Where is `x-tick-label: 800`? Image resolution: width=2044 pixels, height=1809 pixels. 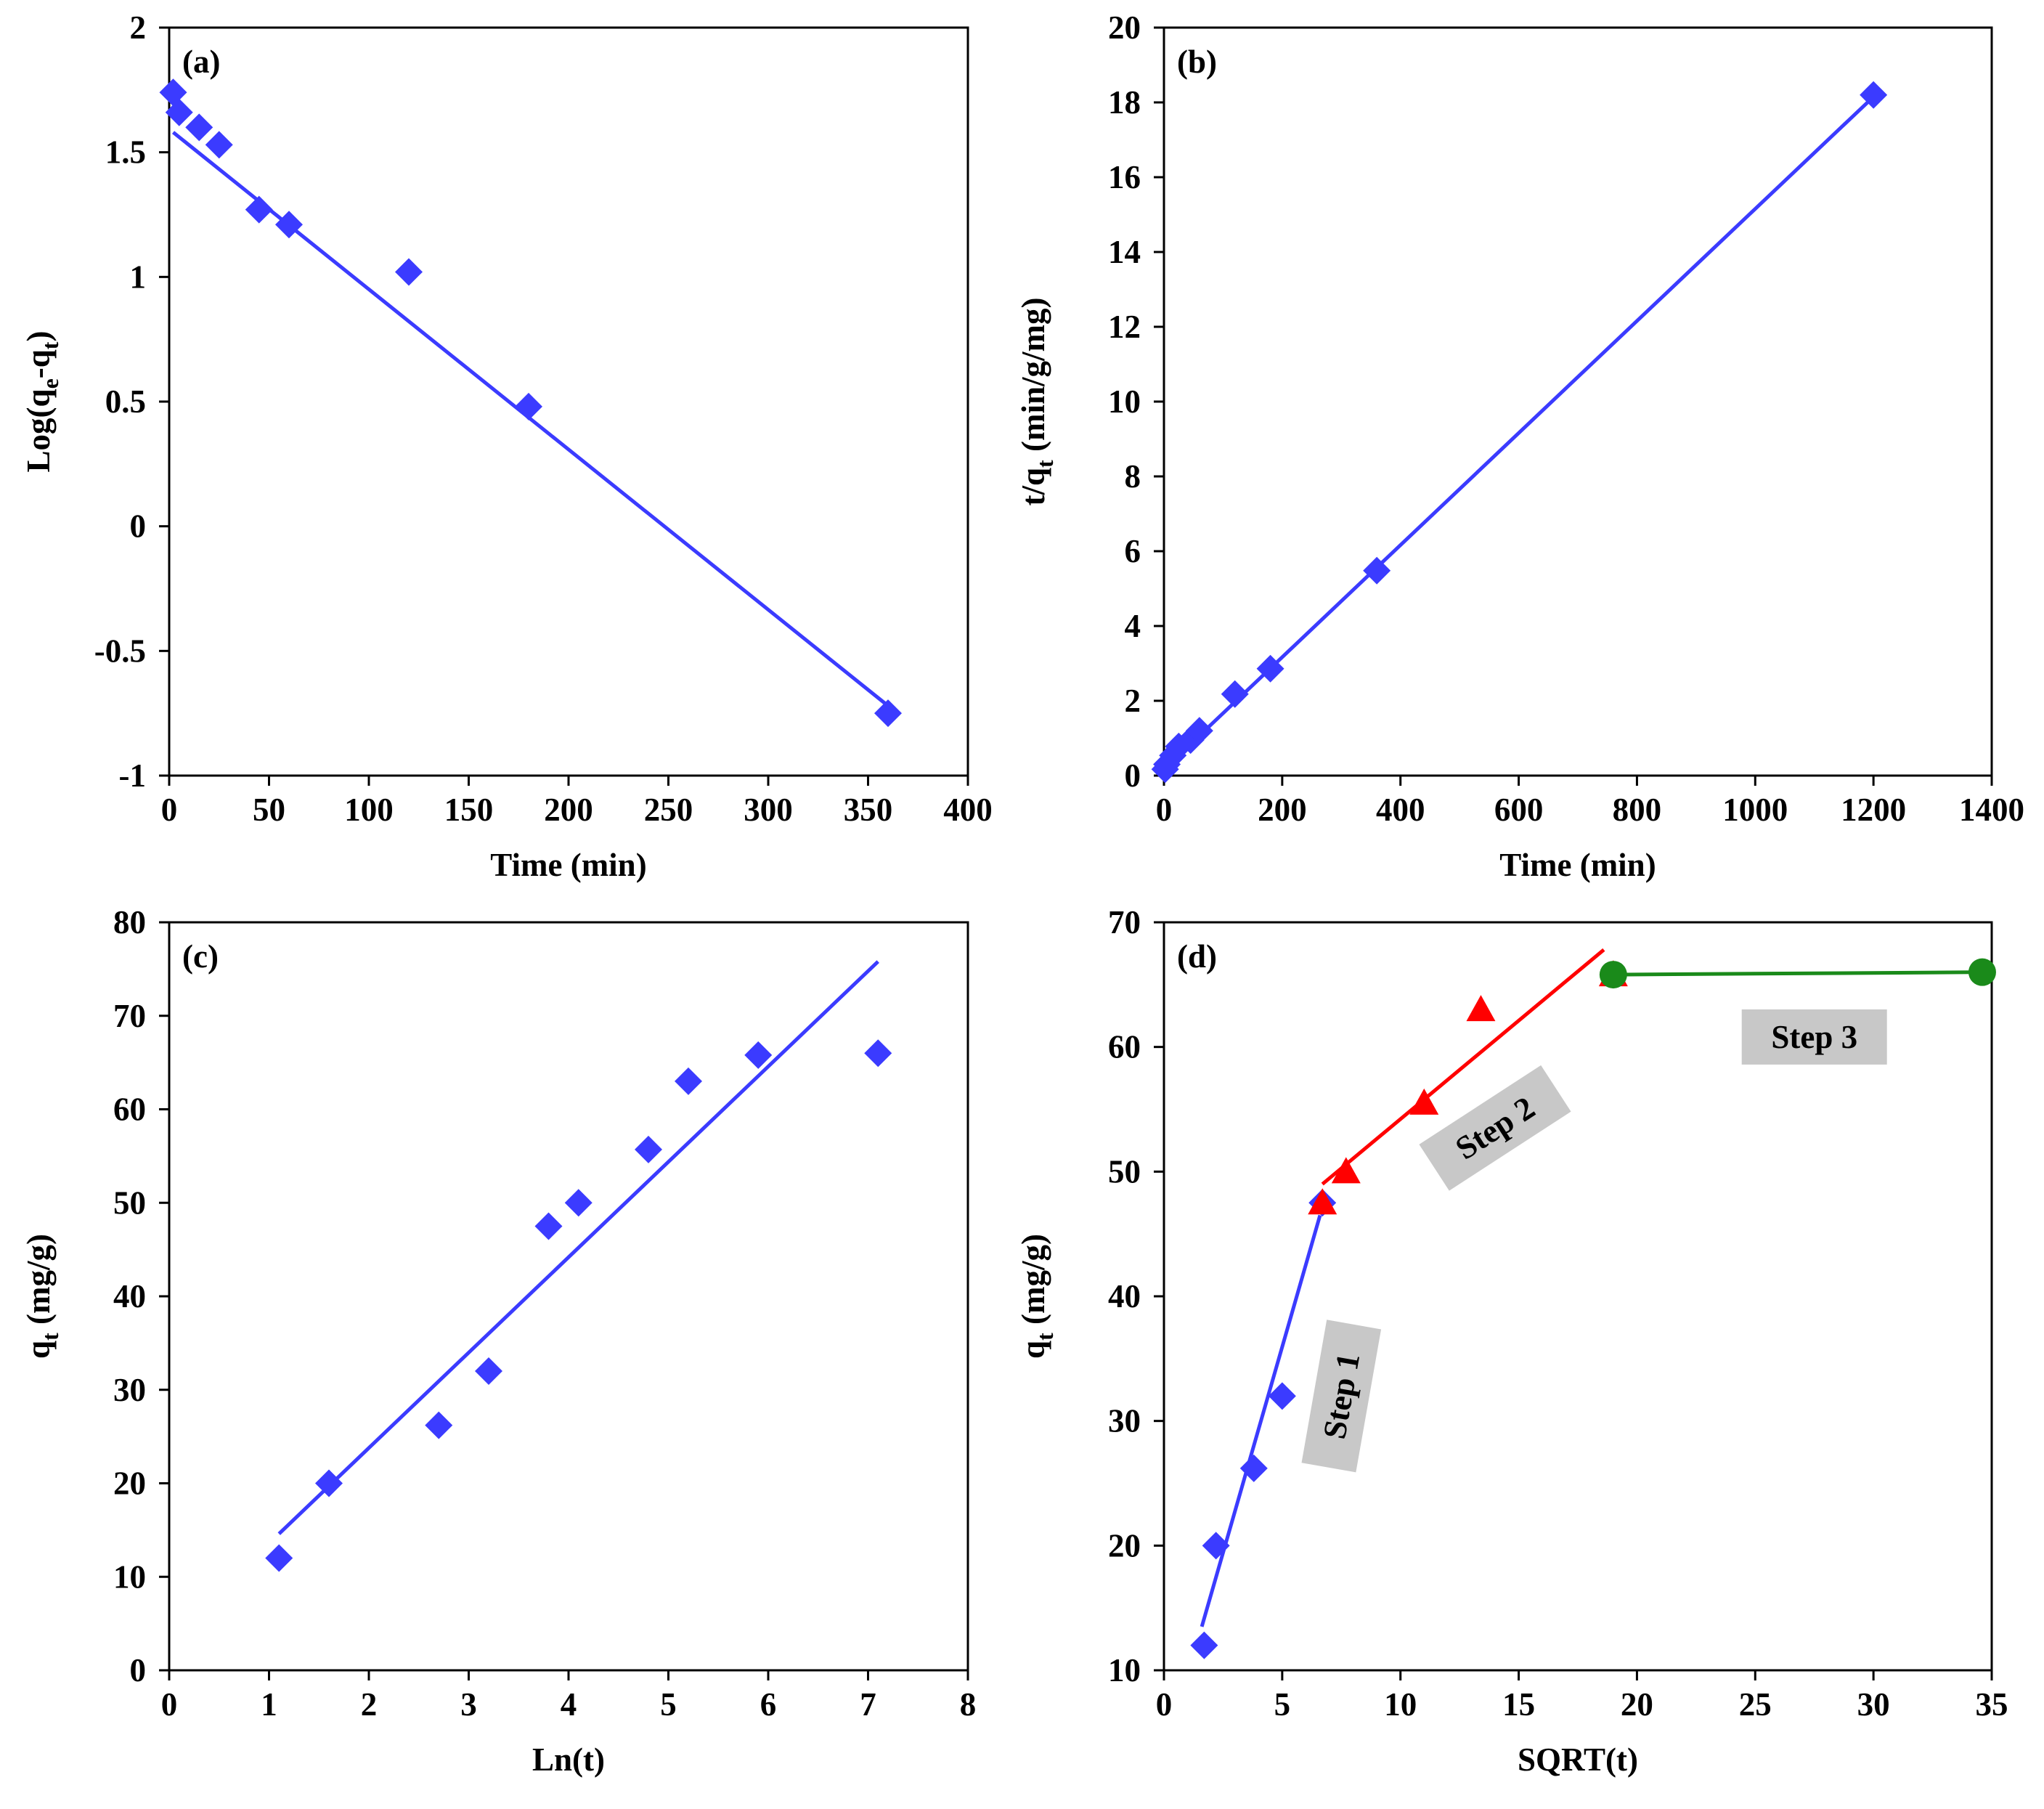
x-tick-label: 800 is located at coordinates (1637, 810).